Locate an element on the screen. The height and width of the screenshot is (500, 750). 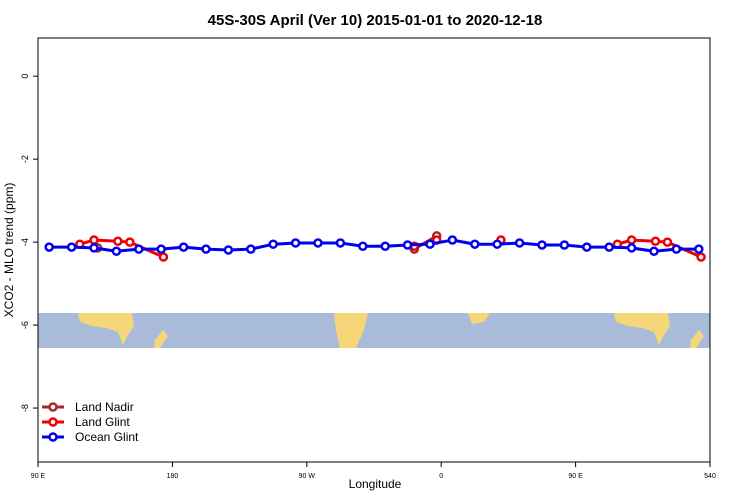
x-tick-label: 180 is located at coordinates (173, 476).